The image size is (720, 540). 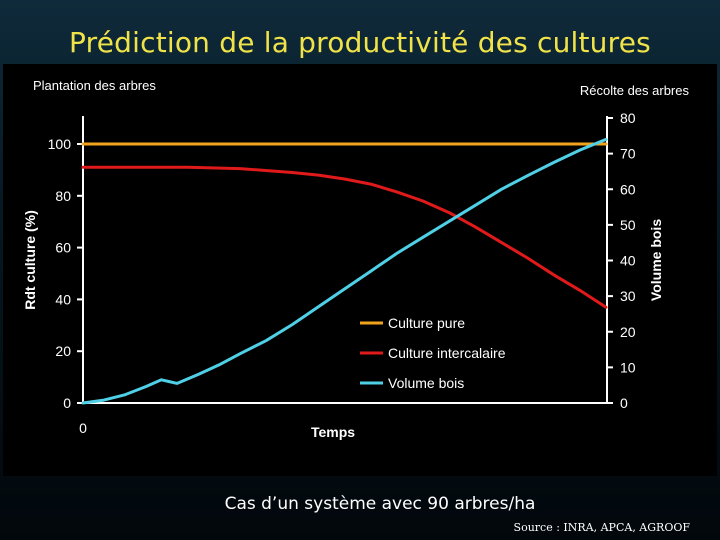 What do you see at coordinates (601, 527) in the screenshot?
I see `source-note: Source : INRA, APCA, AGROOF` at bounding box center [601, 527].